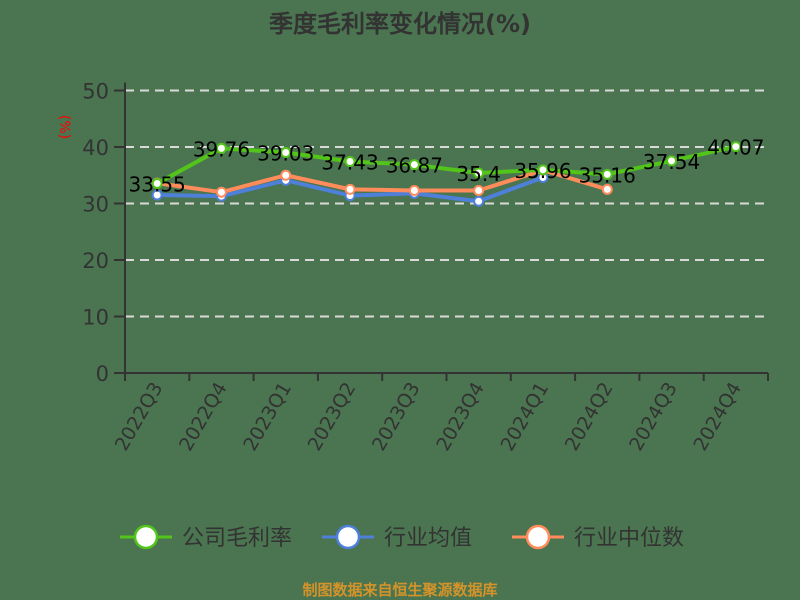 Image resolution: width=800 pixels, height=600 pixels. What do you see at coordinates (525, 417) in the screenshot?
I see `x-tick-label: 2024Q1` at bounding box center [525, 417].